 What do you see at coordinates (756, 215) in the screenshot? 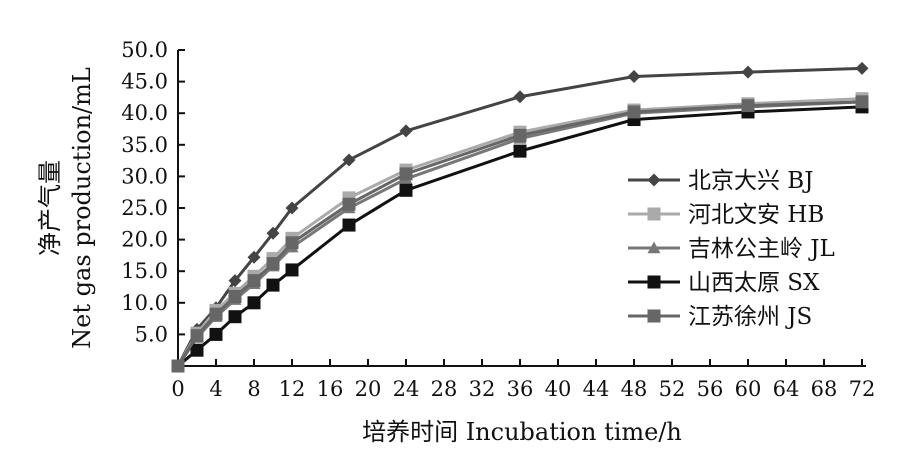
I see `legend-label: 河北文安 HB` at bounding box center [756, 215].